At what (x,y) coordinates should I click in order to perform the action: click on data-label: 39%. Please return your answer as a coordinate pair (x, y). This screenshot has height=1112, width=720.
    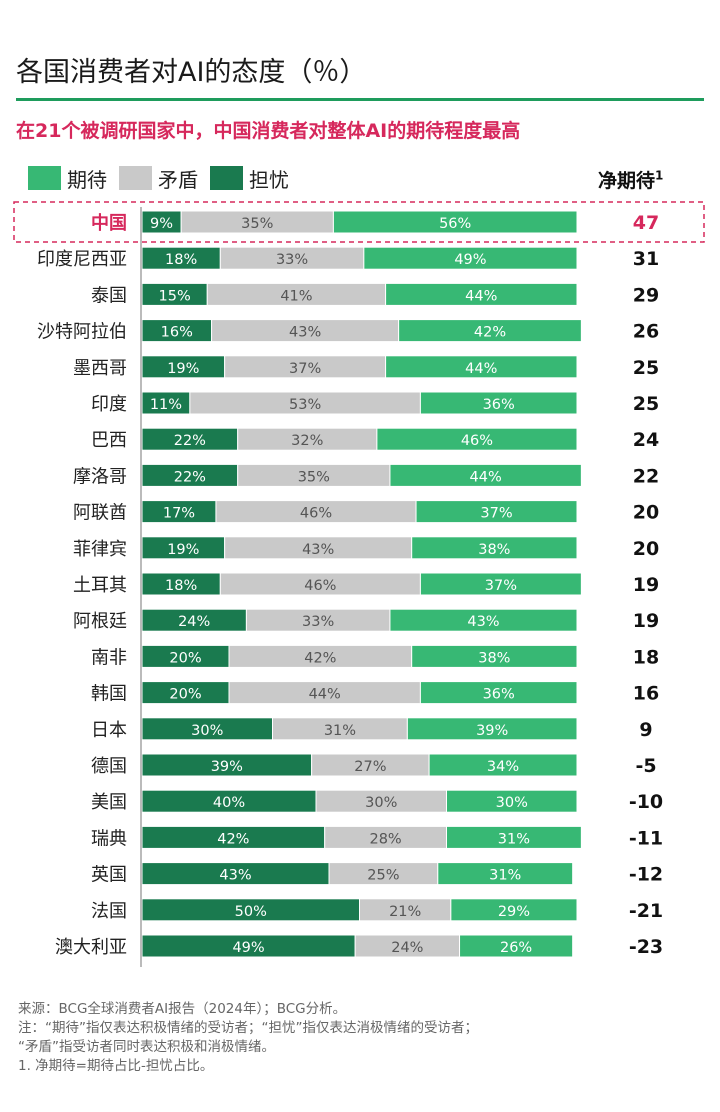
    Looking at the image, I should click on (492, 731).